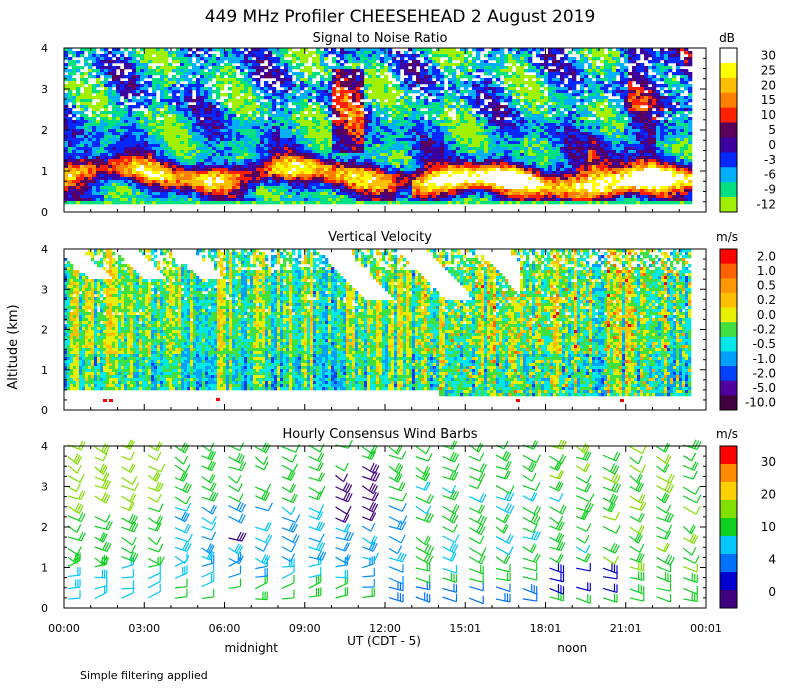 The image size is (800, 700). Describe the element at coordinates (768, 70) in the screenshot. I see `snr-colorbar-label: 25` at that location.